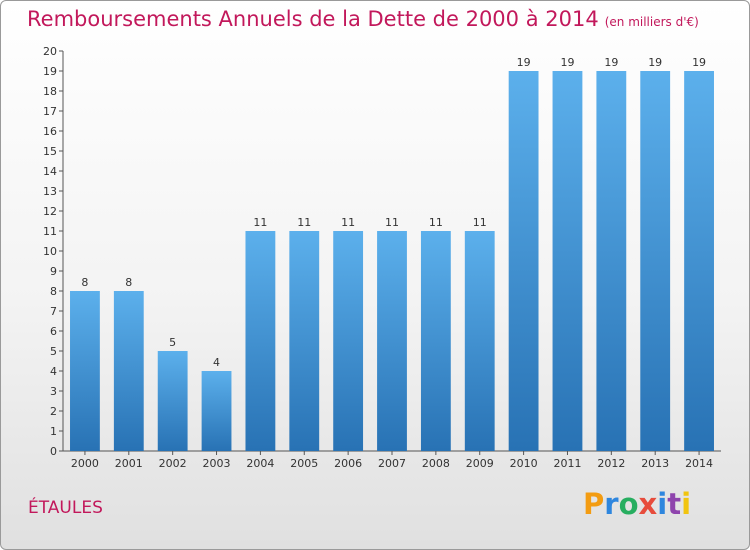  Describe the element at coordinates (50, 71) in the screenshot. I see `y-tick-label: 19` at that location.